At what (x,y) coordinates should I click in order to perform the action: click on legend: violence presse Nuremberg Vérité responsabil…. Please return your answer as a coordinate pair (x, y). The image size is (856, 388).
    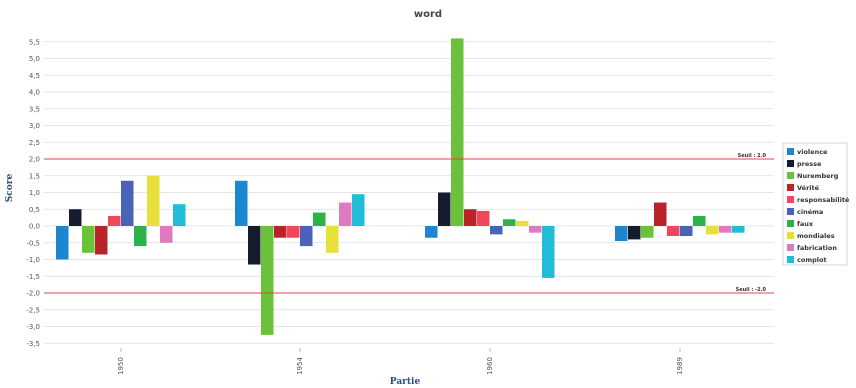
    Looking at the image, I should click on (816, 204).